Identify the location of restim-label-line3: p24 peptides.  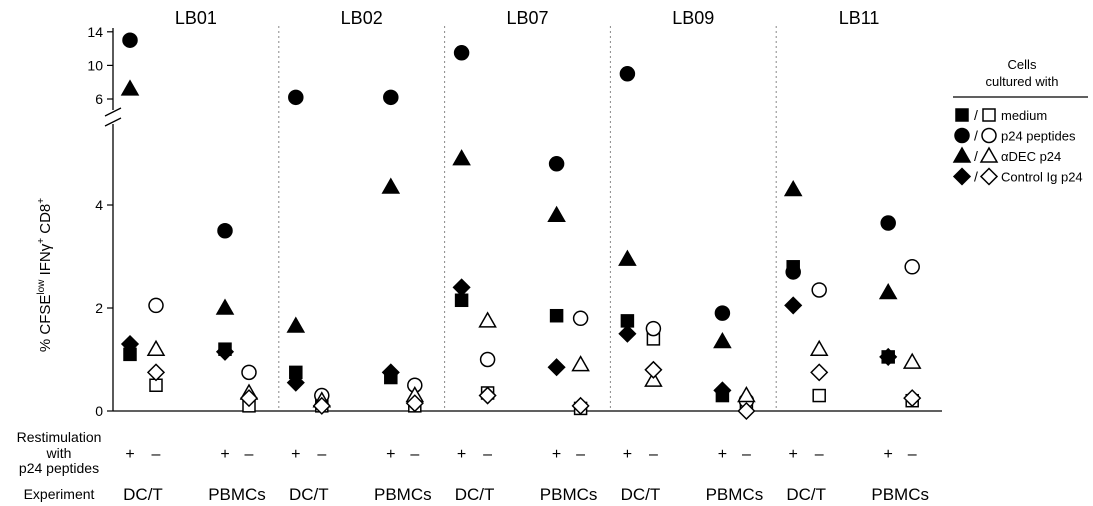
(59, 468).